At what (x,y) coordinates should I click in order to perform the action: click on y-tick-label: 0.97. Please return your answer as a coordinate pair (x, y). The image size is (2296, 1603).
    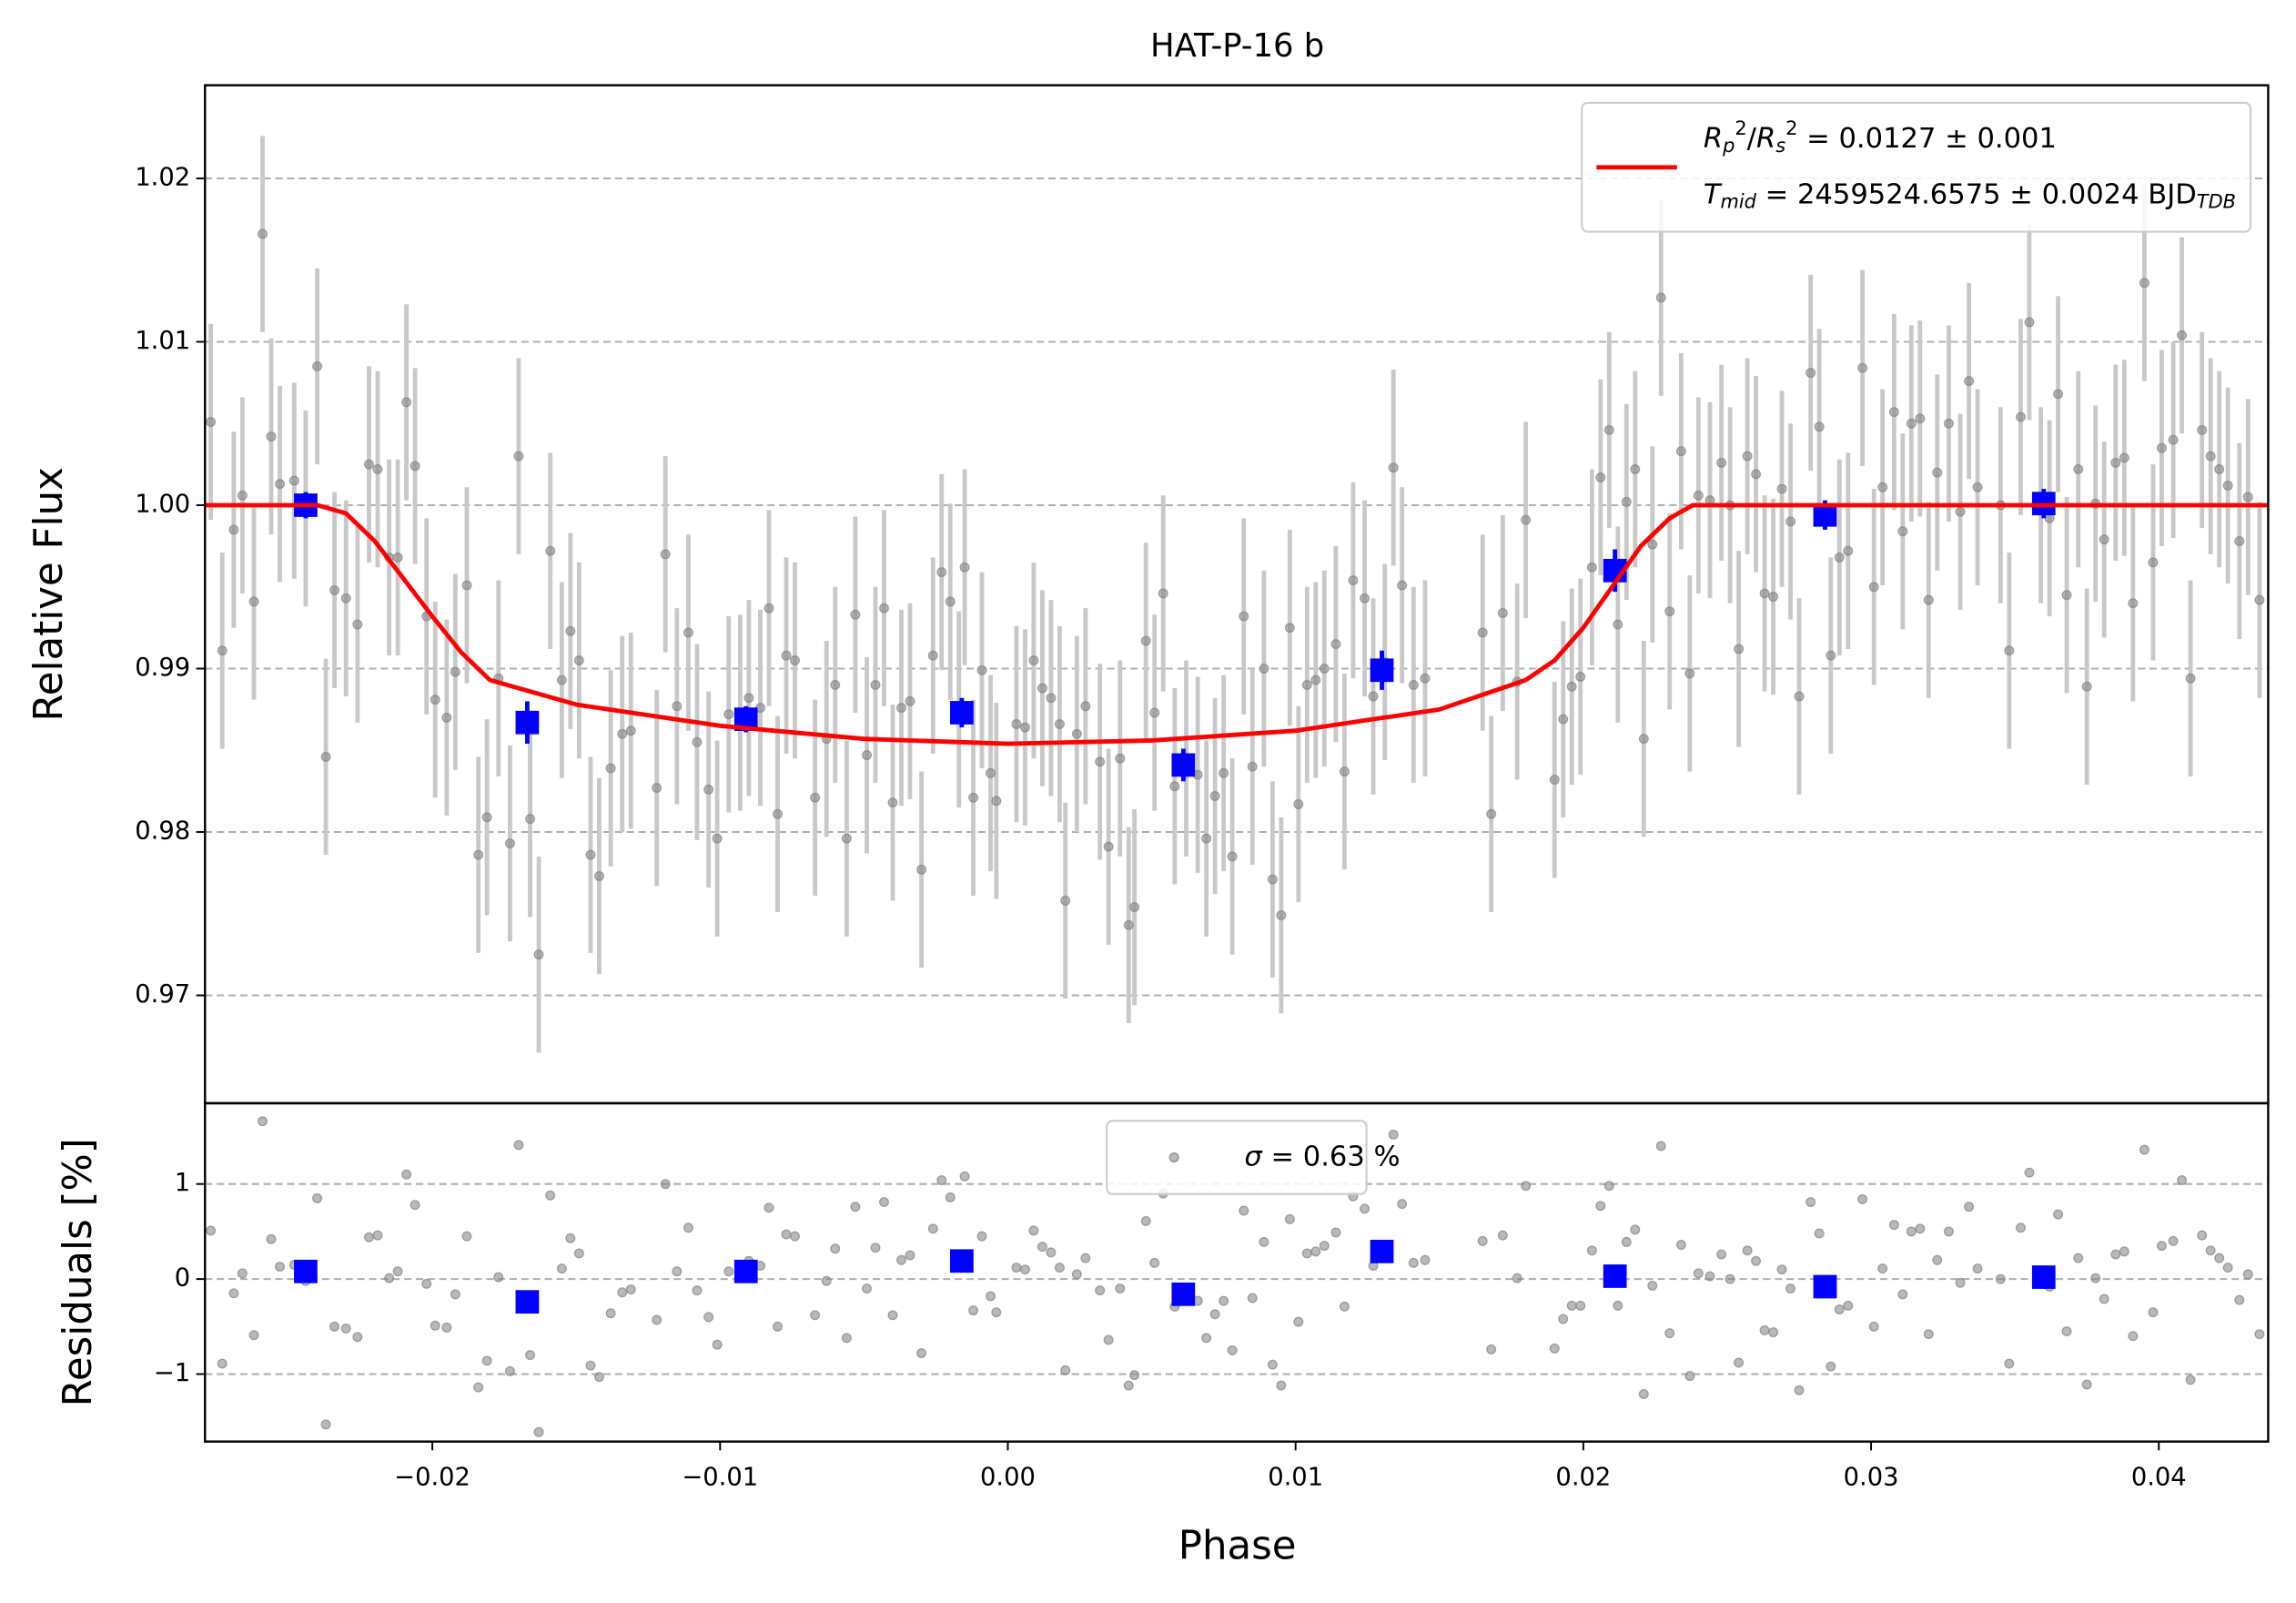
    Looking at the image, I should click on (162, 994).